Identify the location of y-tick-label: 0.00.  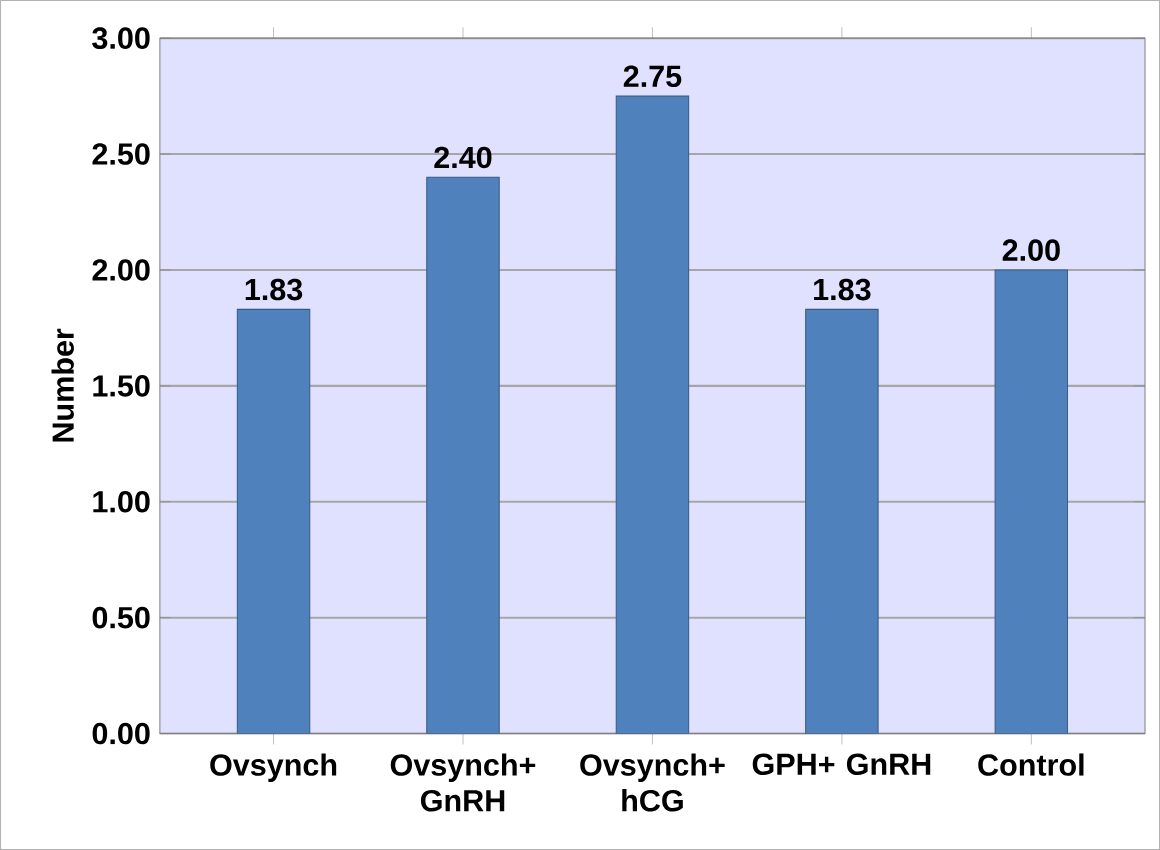
(121, 733).